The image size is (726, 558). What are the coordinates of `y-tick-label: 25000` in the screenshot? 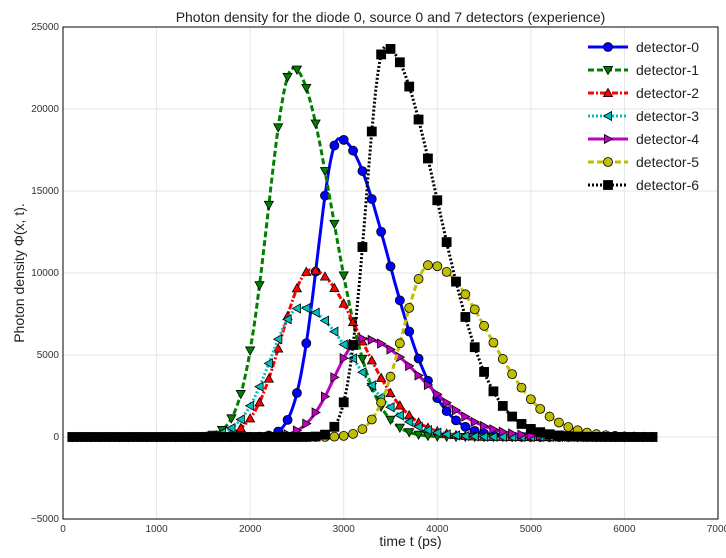 It's located at (45, 27).